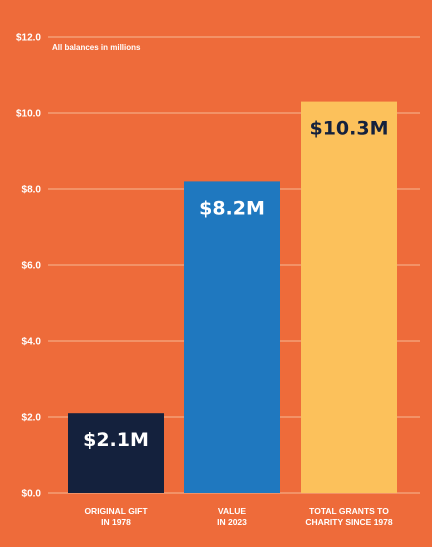 This screenshot has width=432, height=547. I want to click on y-tick-label: $10.0, so click(28, 114).